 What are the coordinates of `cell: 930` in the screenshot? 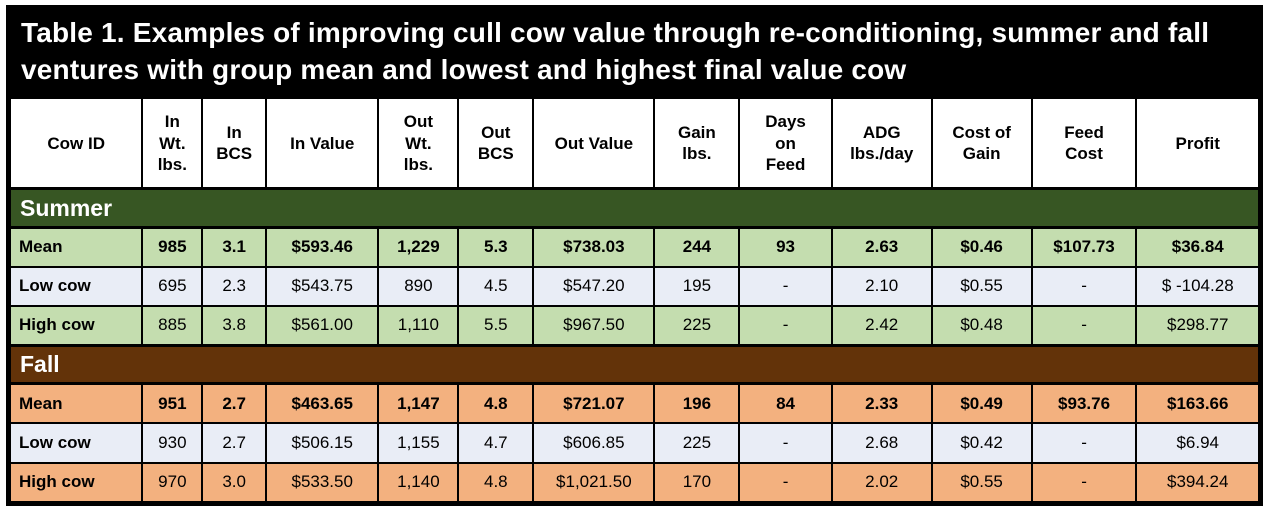 It's located at (172, 443).